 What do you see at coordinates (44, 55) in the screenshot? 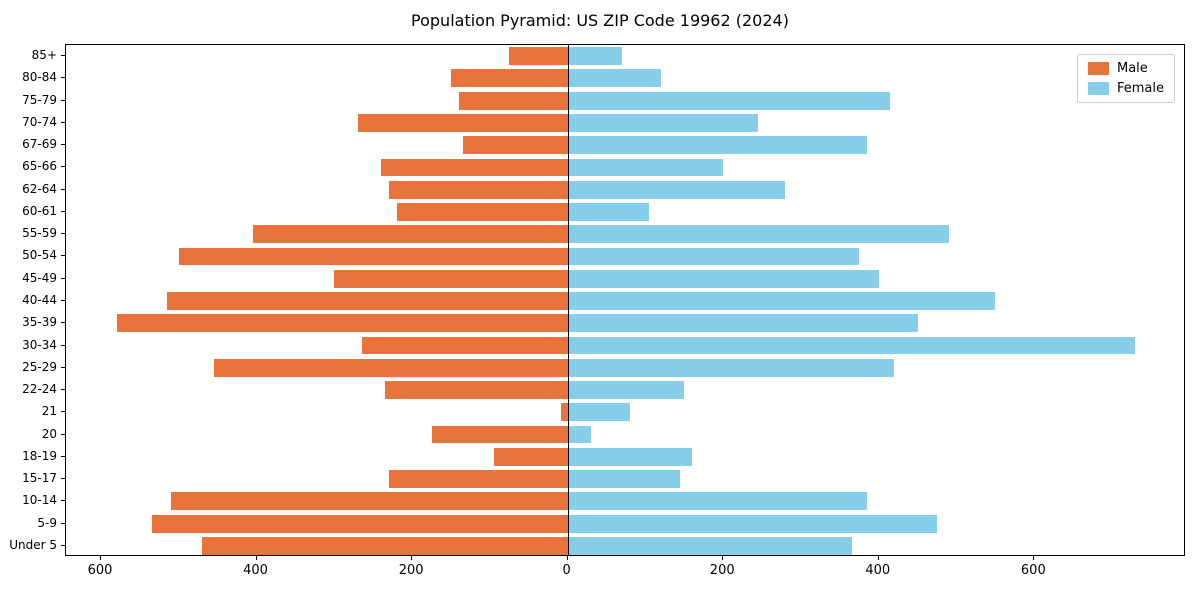
I see `y-tick-label: 85+` at bounding box center [44, 55].